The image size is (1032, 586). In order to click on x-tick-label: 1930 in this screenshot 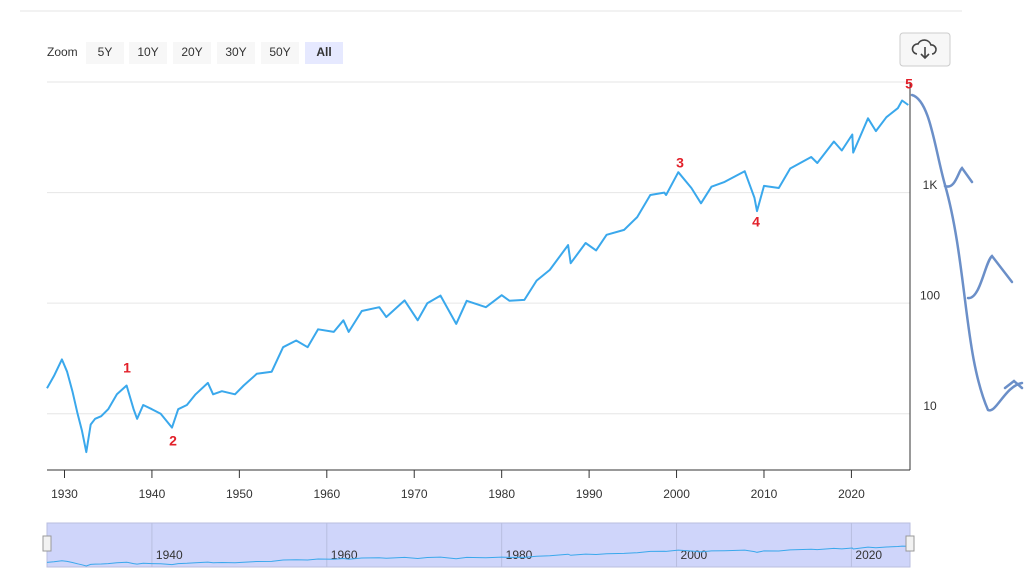, I will do `click(64, 494)`.